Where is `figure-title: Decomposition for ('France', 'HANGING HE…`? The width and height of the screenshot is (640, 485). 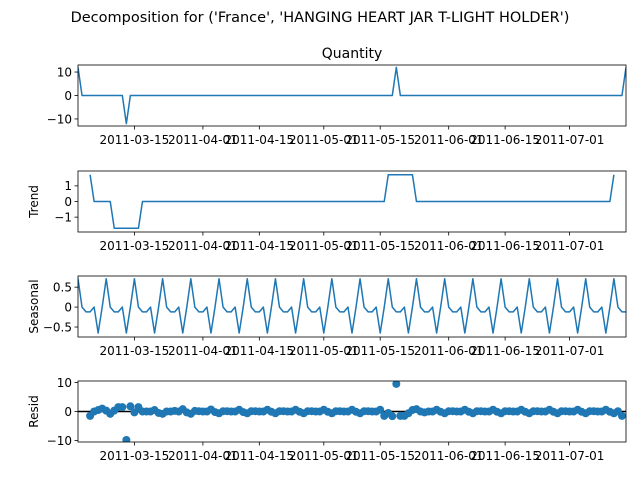
figure-title: Decomposition for ('France', 'HANGING HE… is located at coordinates (320, 18).